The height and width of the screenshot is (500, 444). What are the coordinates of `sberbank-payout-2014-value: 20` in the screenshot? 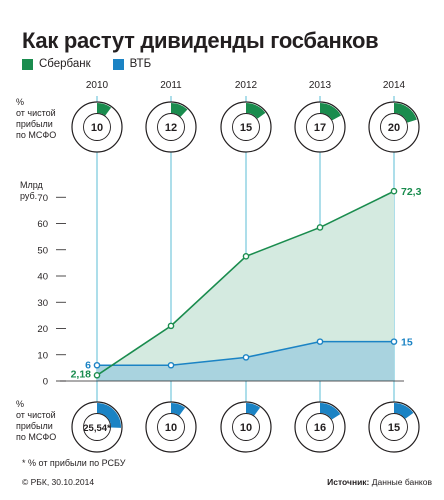 It's located at (394, 128).